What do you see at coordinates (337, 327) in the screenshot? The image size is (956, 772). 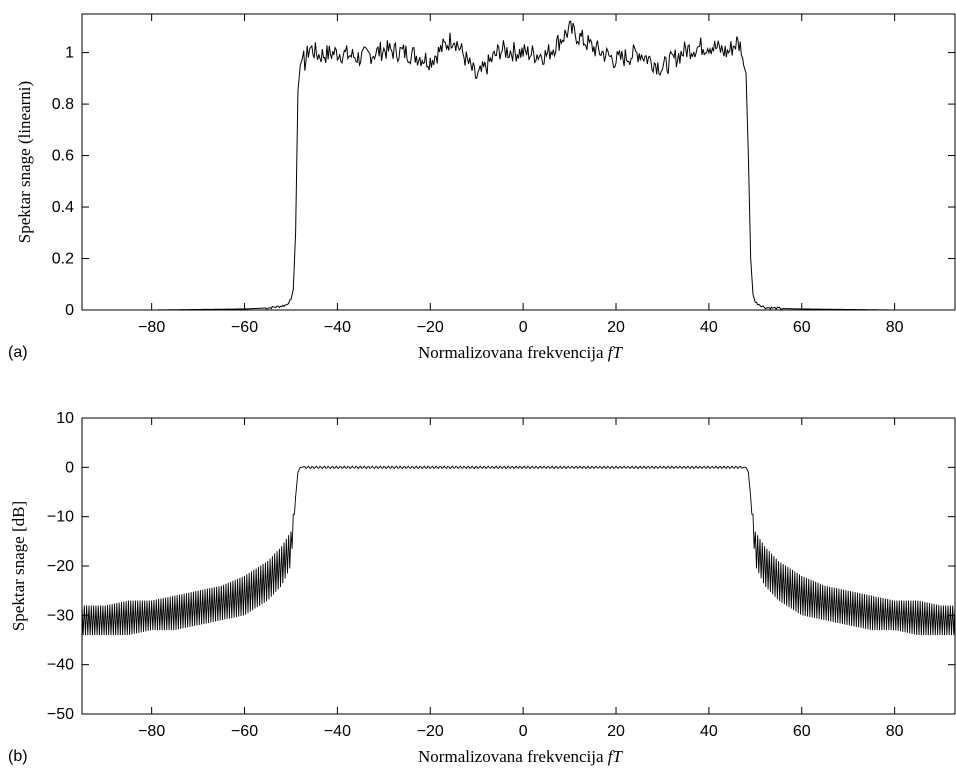 I see `panel-a-x-tick-label: −40` at bounding box center [337, 327].